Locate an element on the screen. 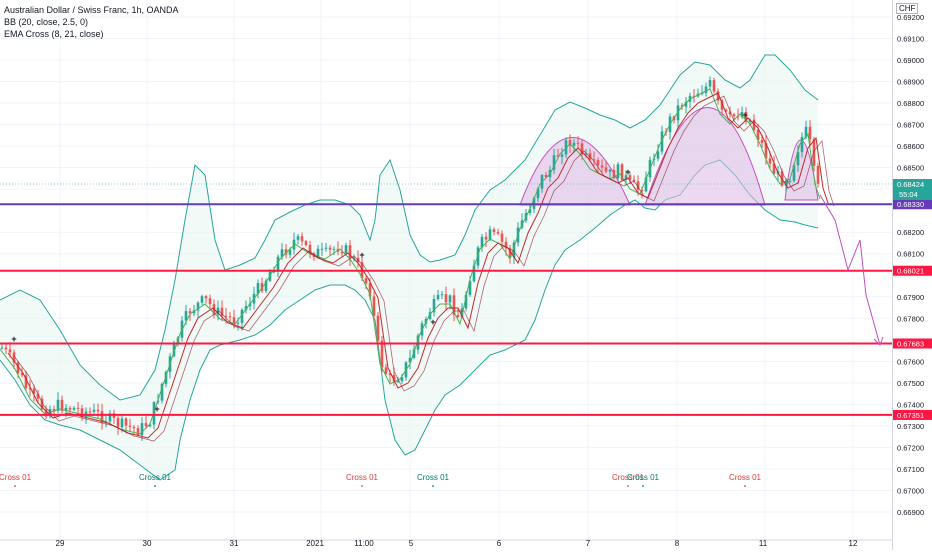  currency-label: CHF is located at coordinates (907, 8).